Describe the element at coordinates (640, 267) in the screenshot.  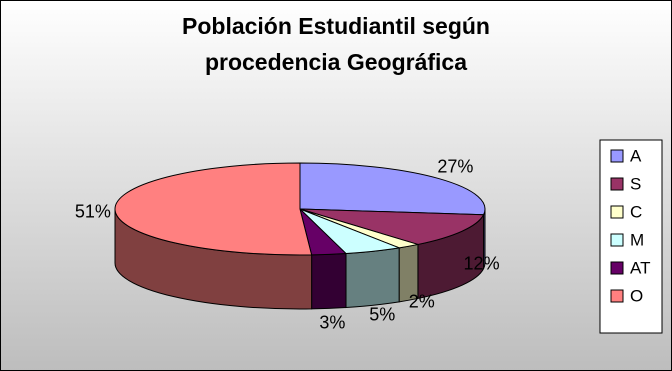
I see `legend-label: AT` at that location.